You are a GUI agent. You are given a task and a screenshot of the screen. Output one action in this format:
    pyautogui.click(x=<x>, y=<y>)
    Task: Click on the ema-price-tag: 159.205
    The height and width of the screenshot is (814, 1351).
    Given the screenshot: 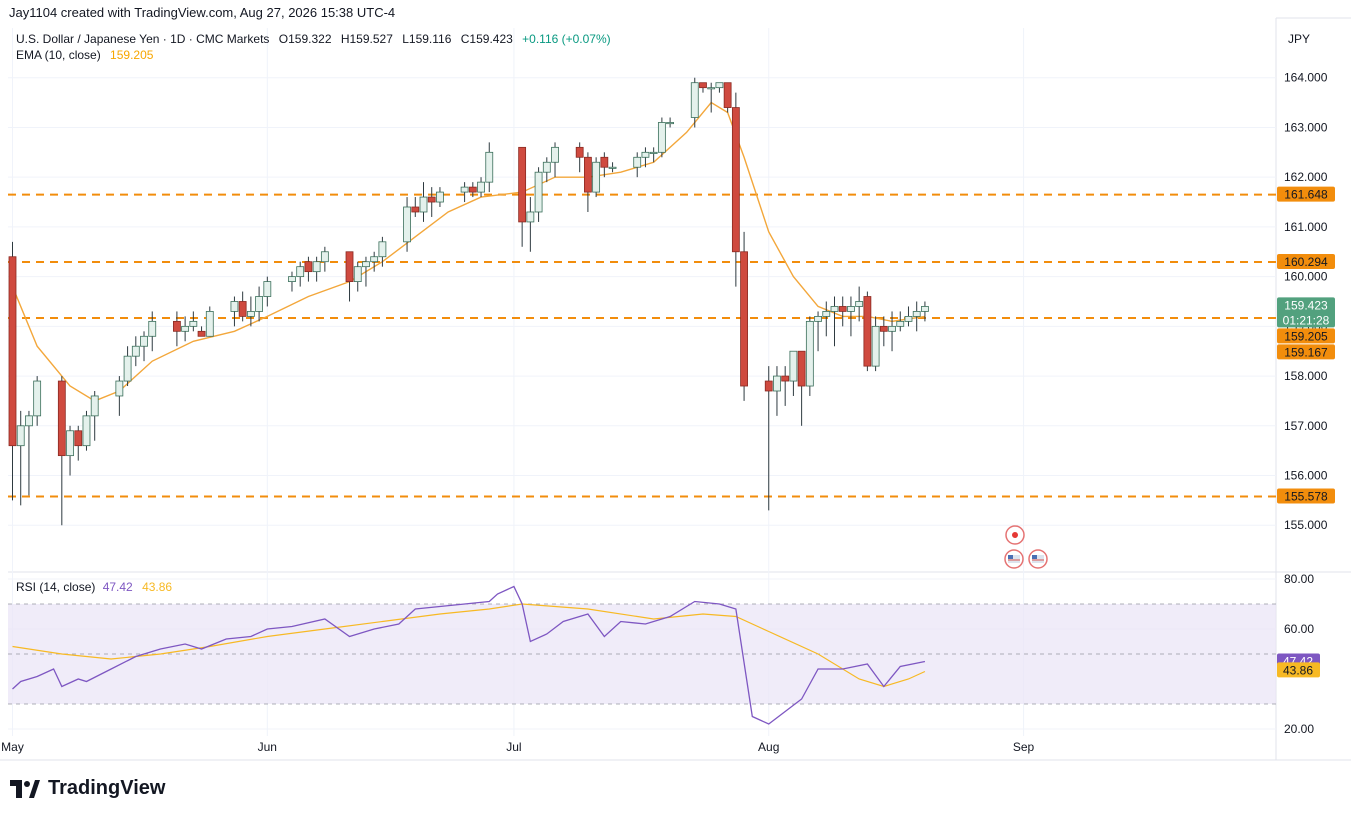 What is the action you would take?
    pyautogui.click(x=1306, y=336)
    